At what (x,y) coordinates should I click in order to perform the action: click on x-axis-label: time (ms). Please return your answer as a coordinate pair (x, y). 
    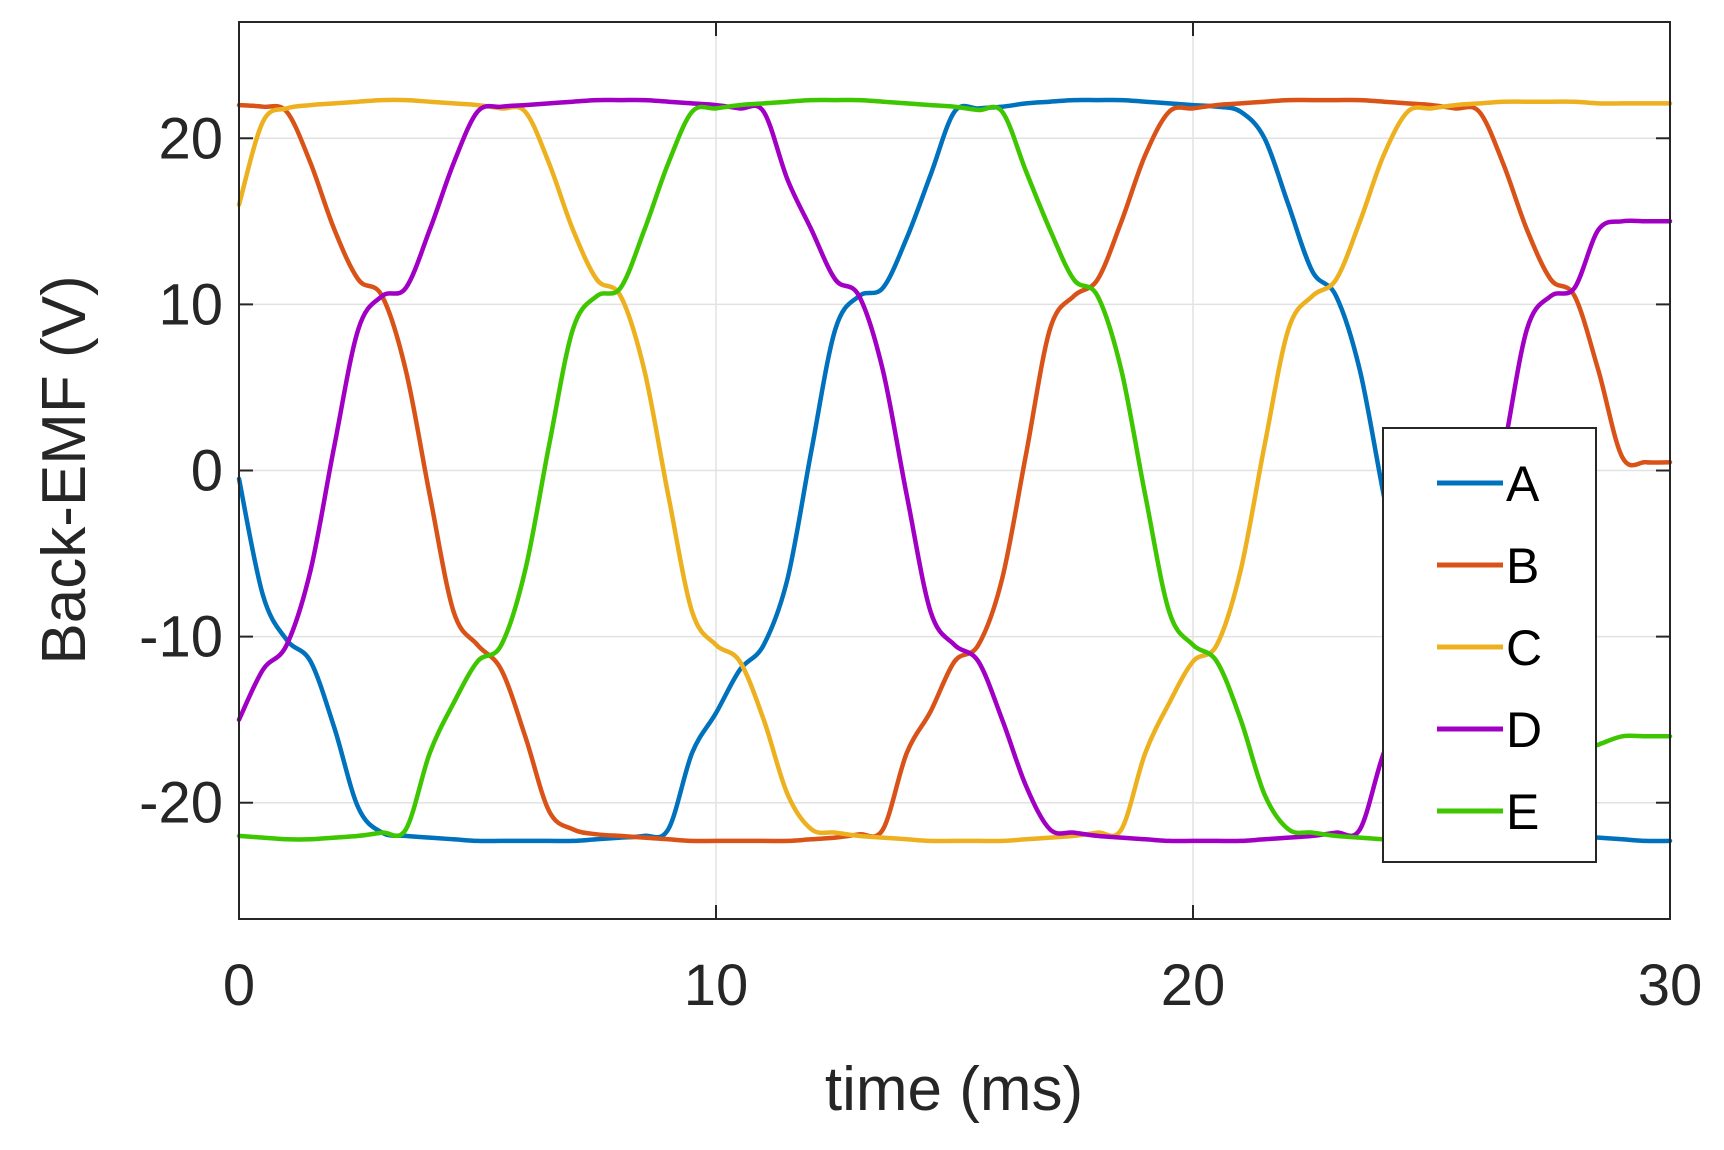
    Looking at the image, I should click on (954, 1089).